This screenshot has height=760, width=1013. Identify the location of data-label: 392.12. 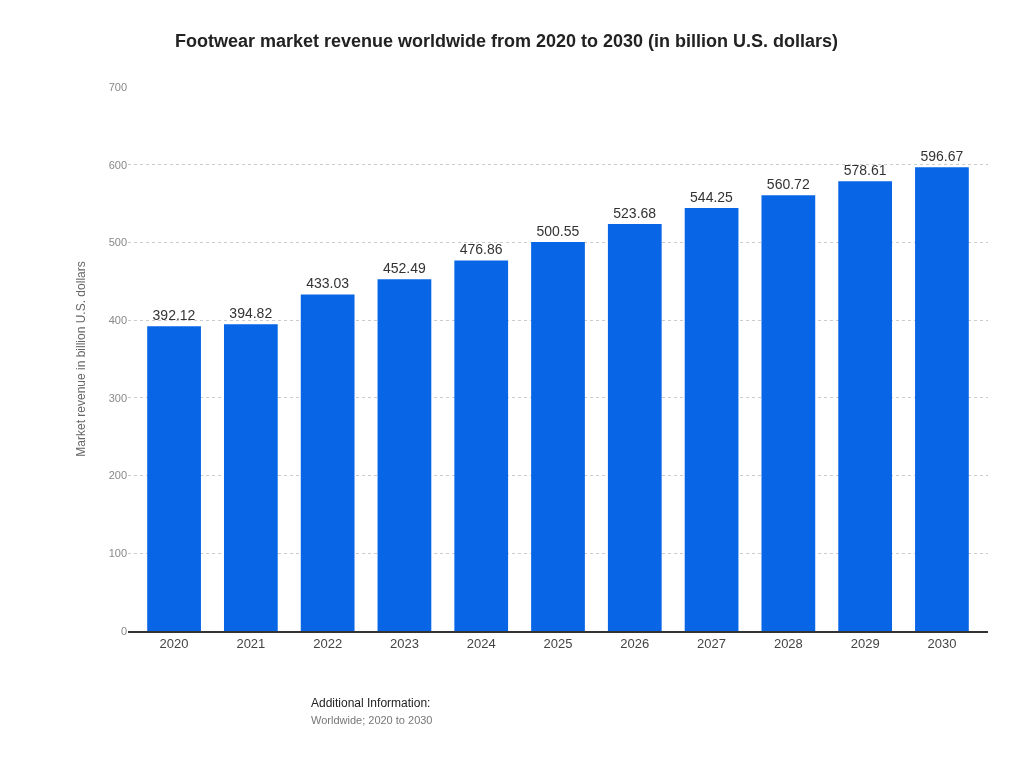
(174, 315).